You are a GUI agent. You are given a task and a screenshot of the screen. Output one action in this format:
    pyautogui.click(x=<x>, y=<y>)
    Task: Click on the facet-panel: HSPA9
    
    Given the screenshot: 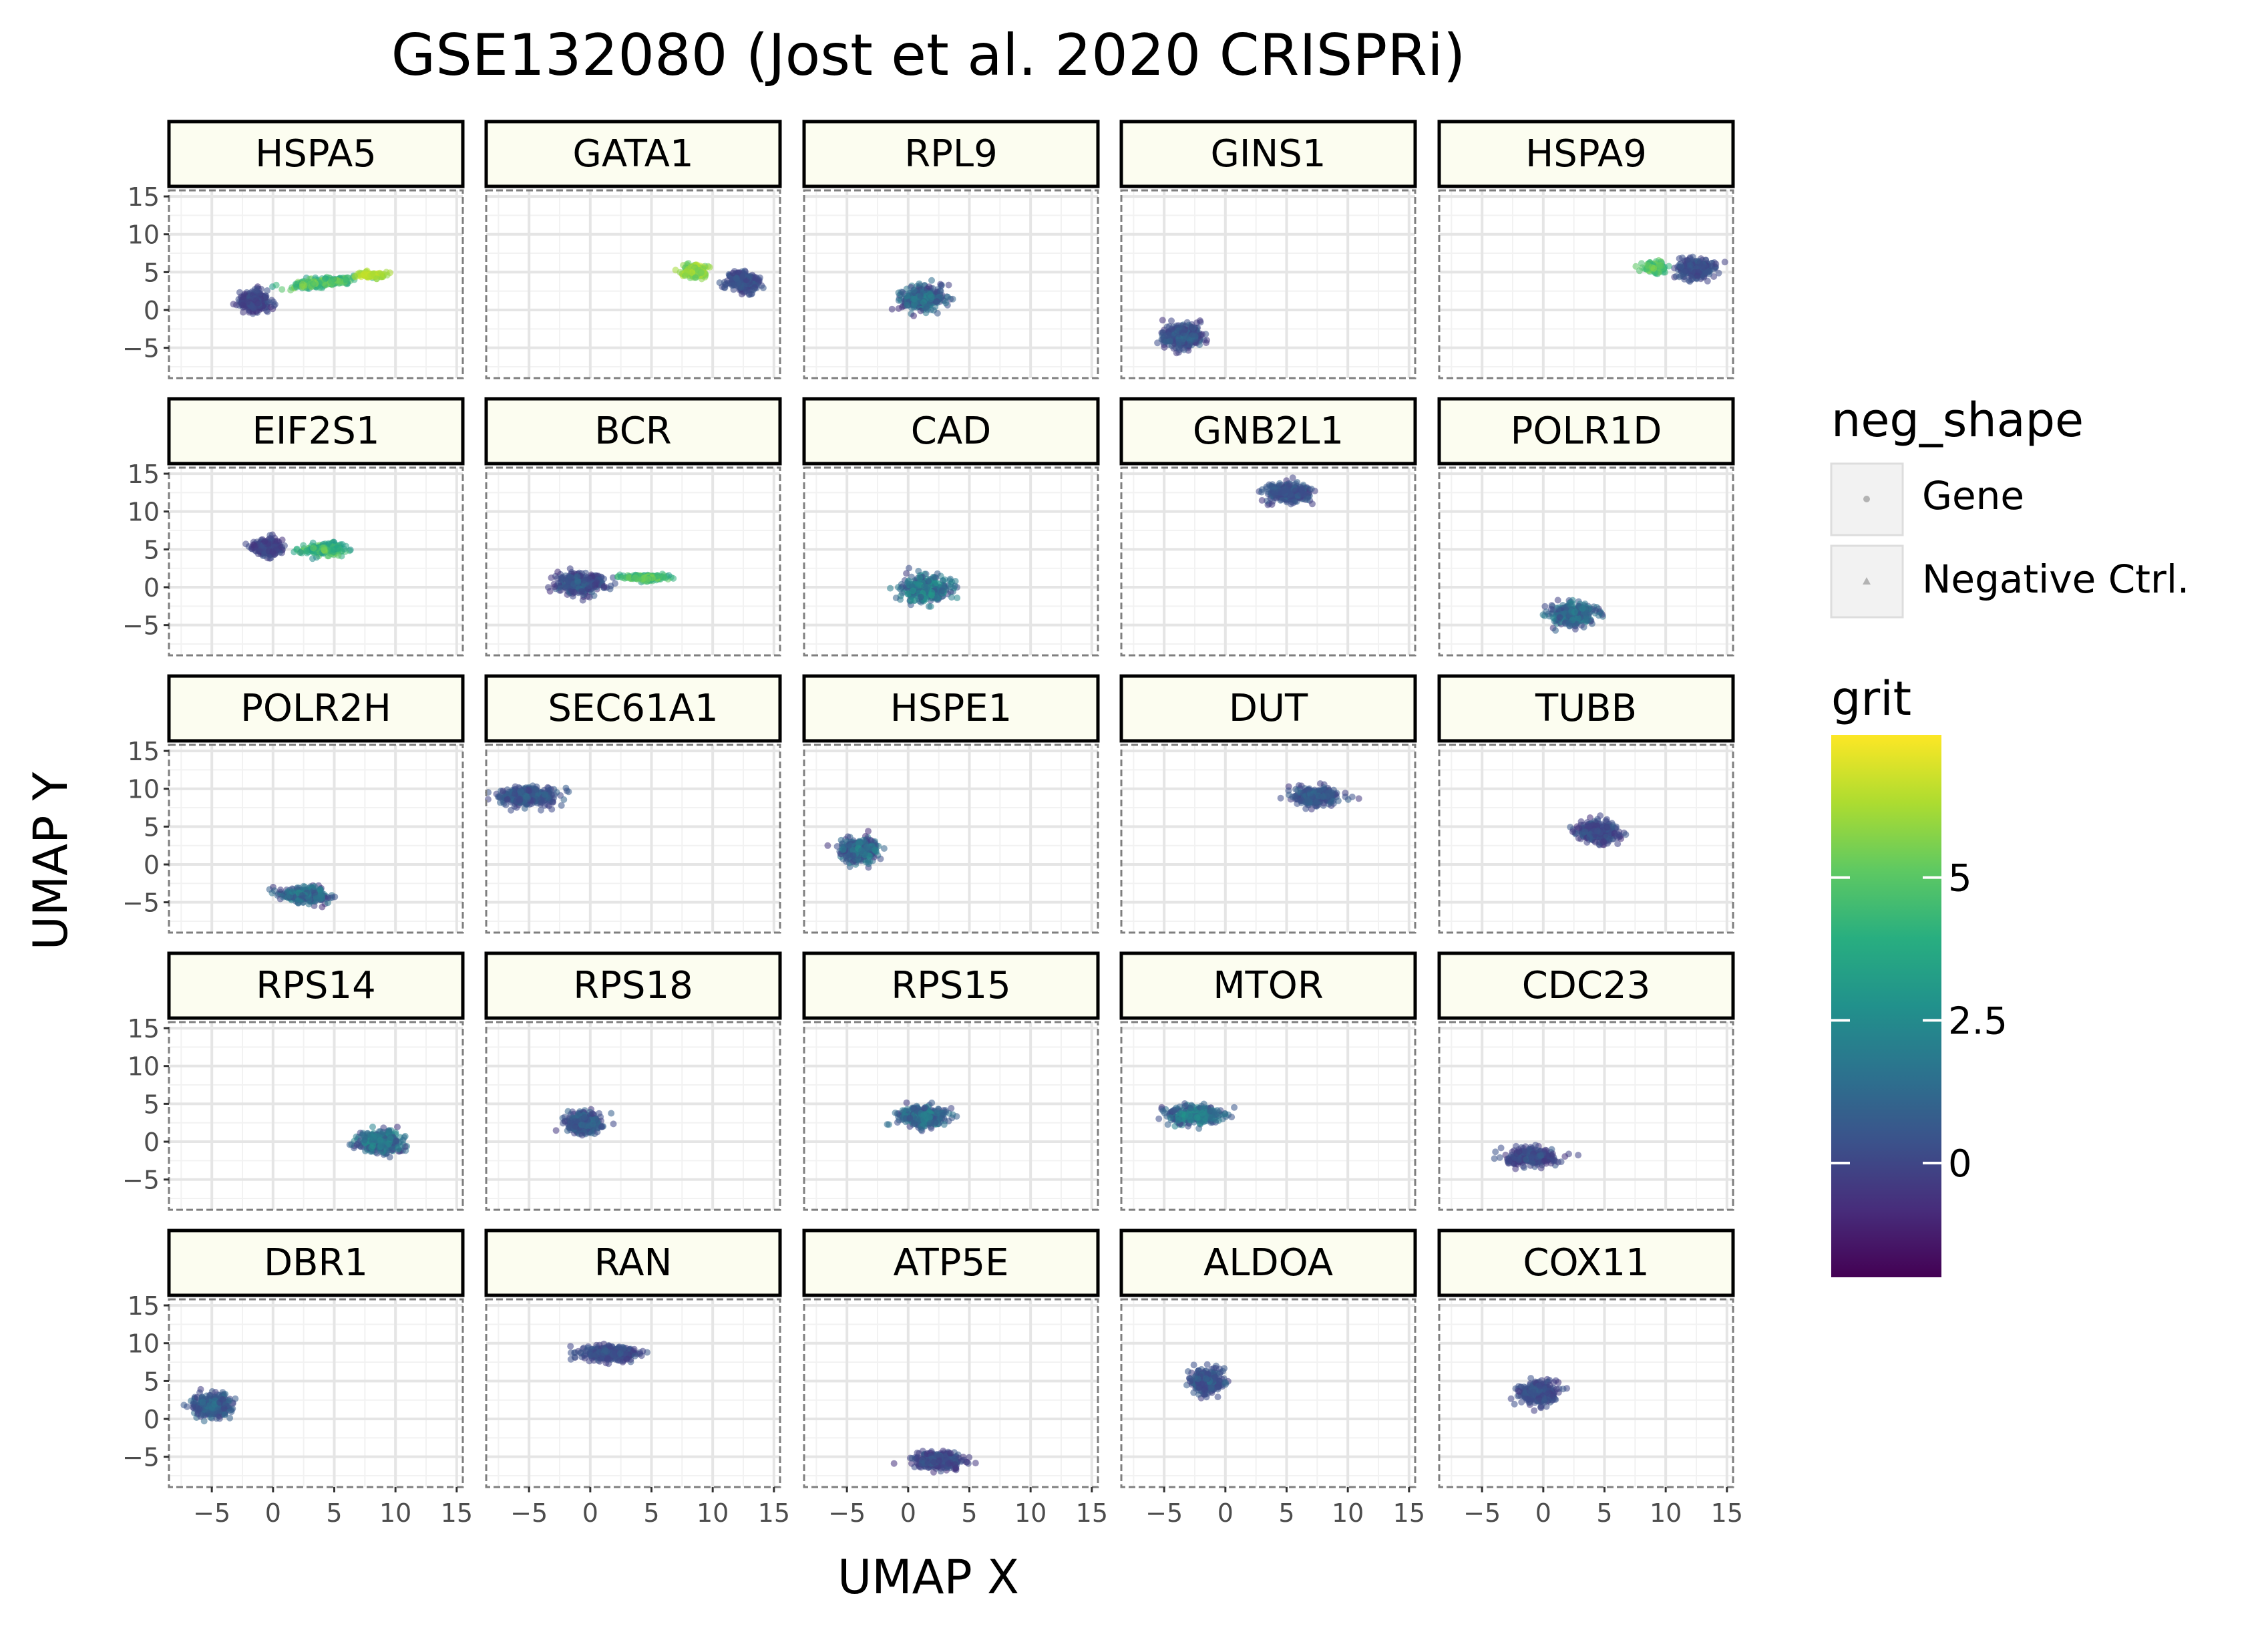 What is the action you would take?
    pyautogui.click(x=1586, y=249)
    